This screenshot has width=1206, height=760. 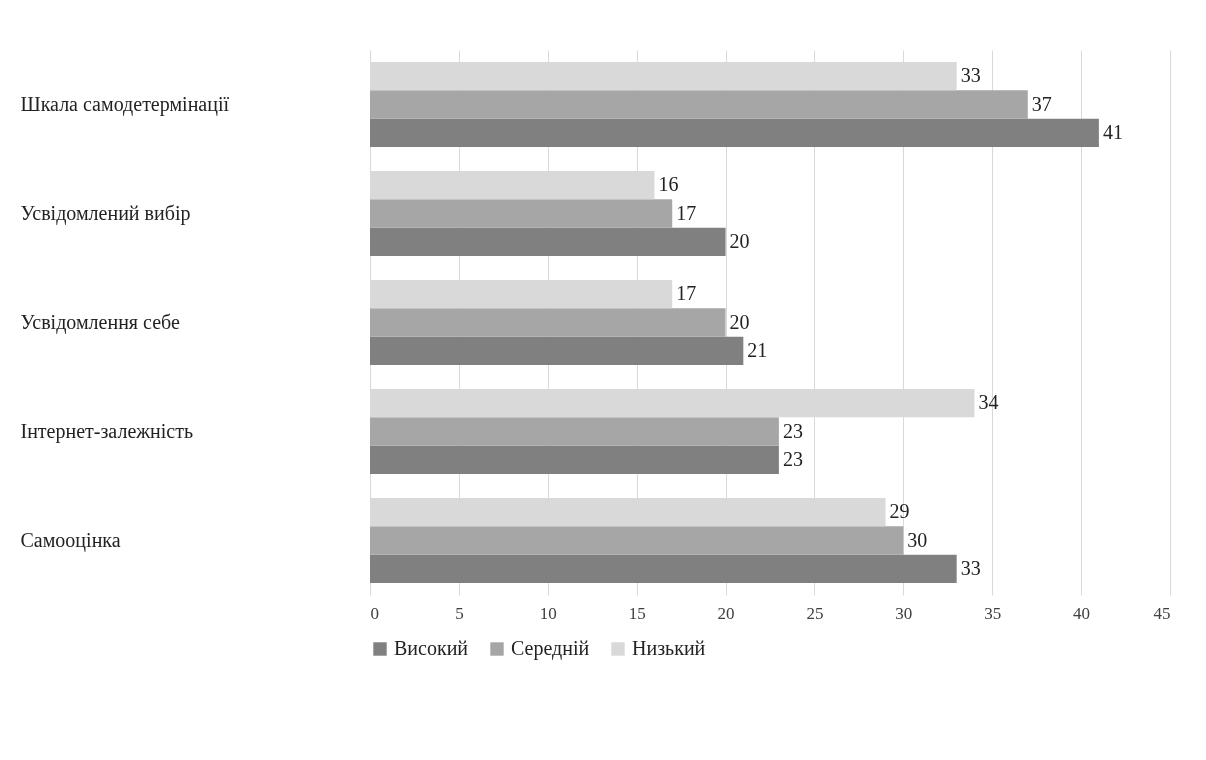 I want to click on data-label: 29, so click(x=899, y=511).